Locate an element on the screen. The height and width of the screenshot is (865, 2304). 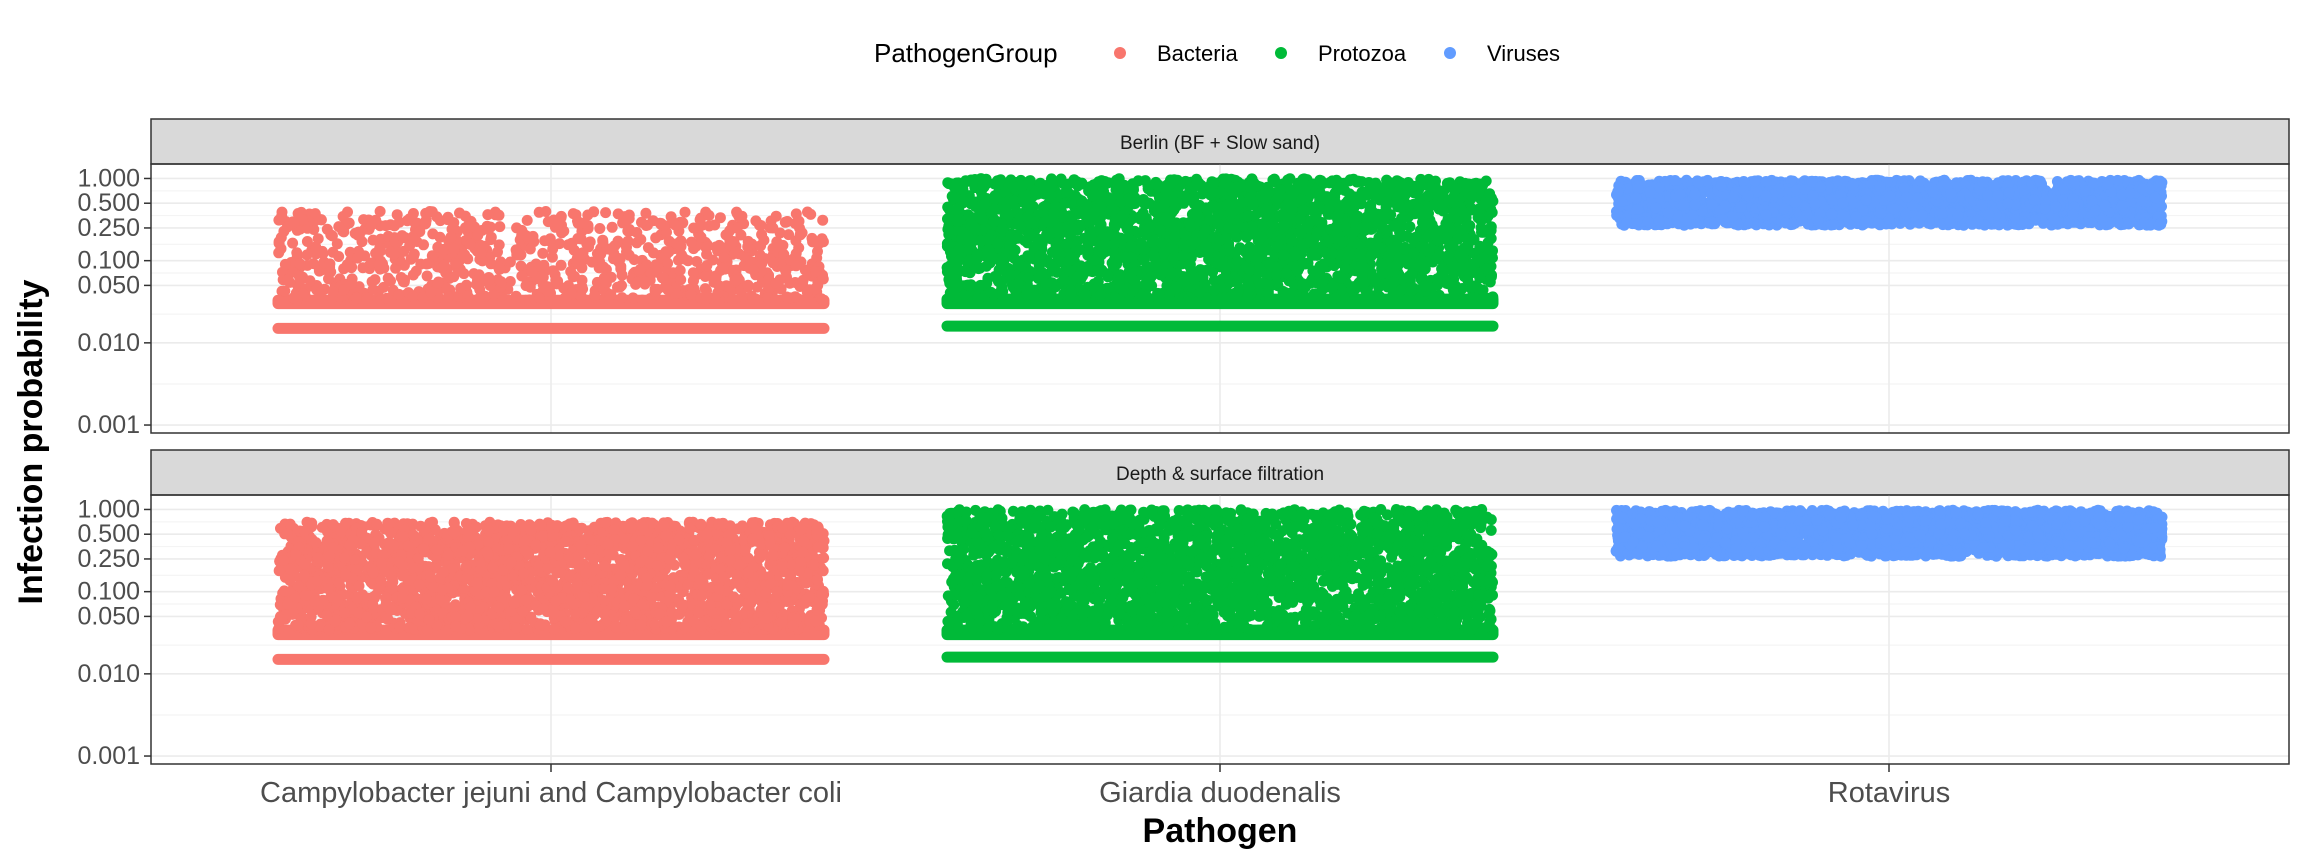
facet-strip is located at coordinates (1220, 141).